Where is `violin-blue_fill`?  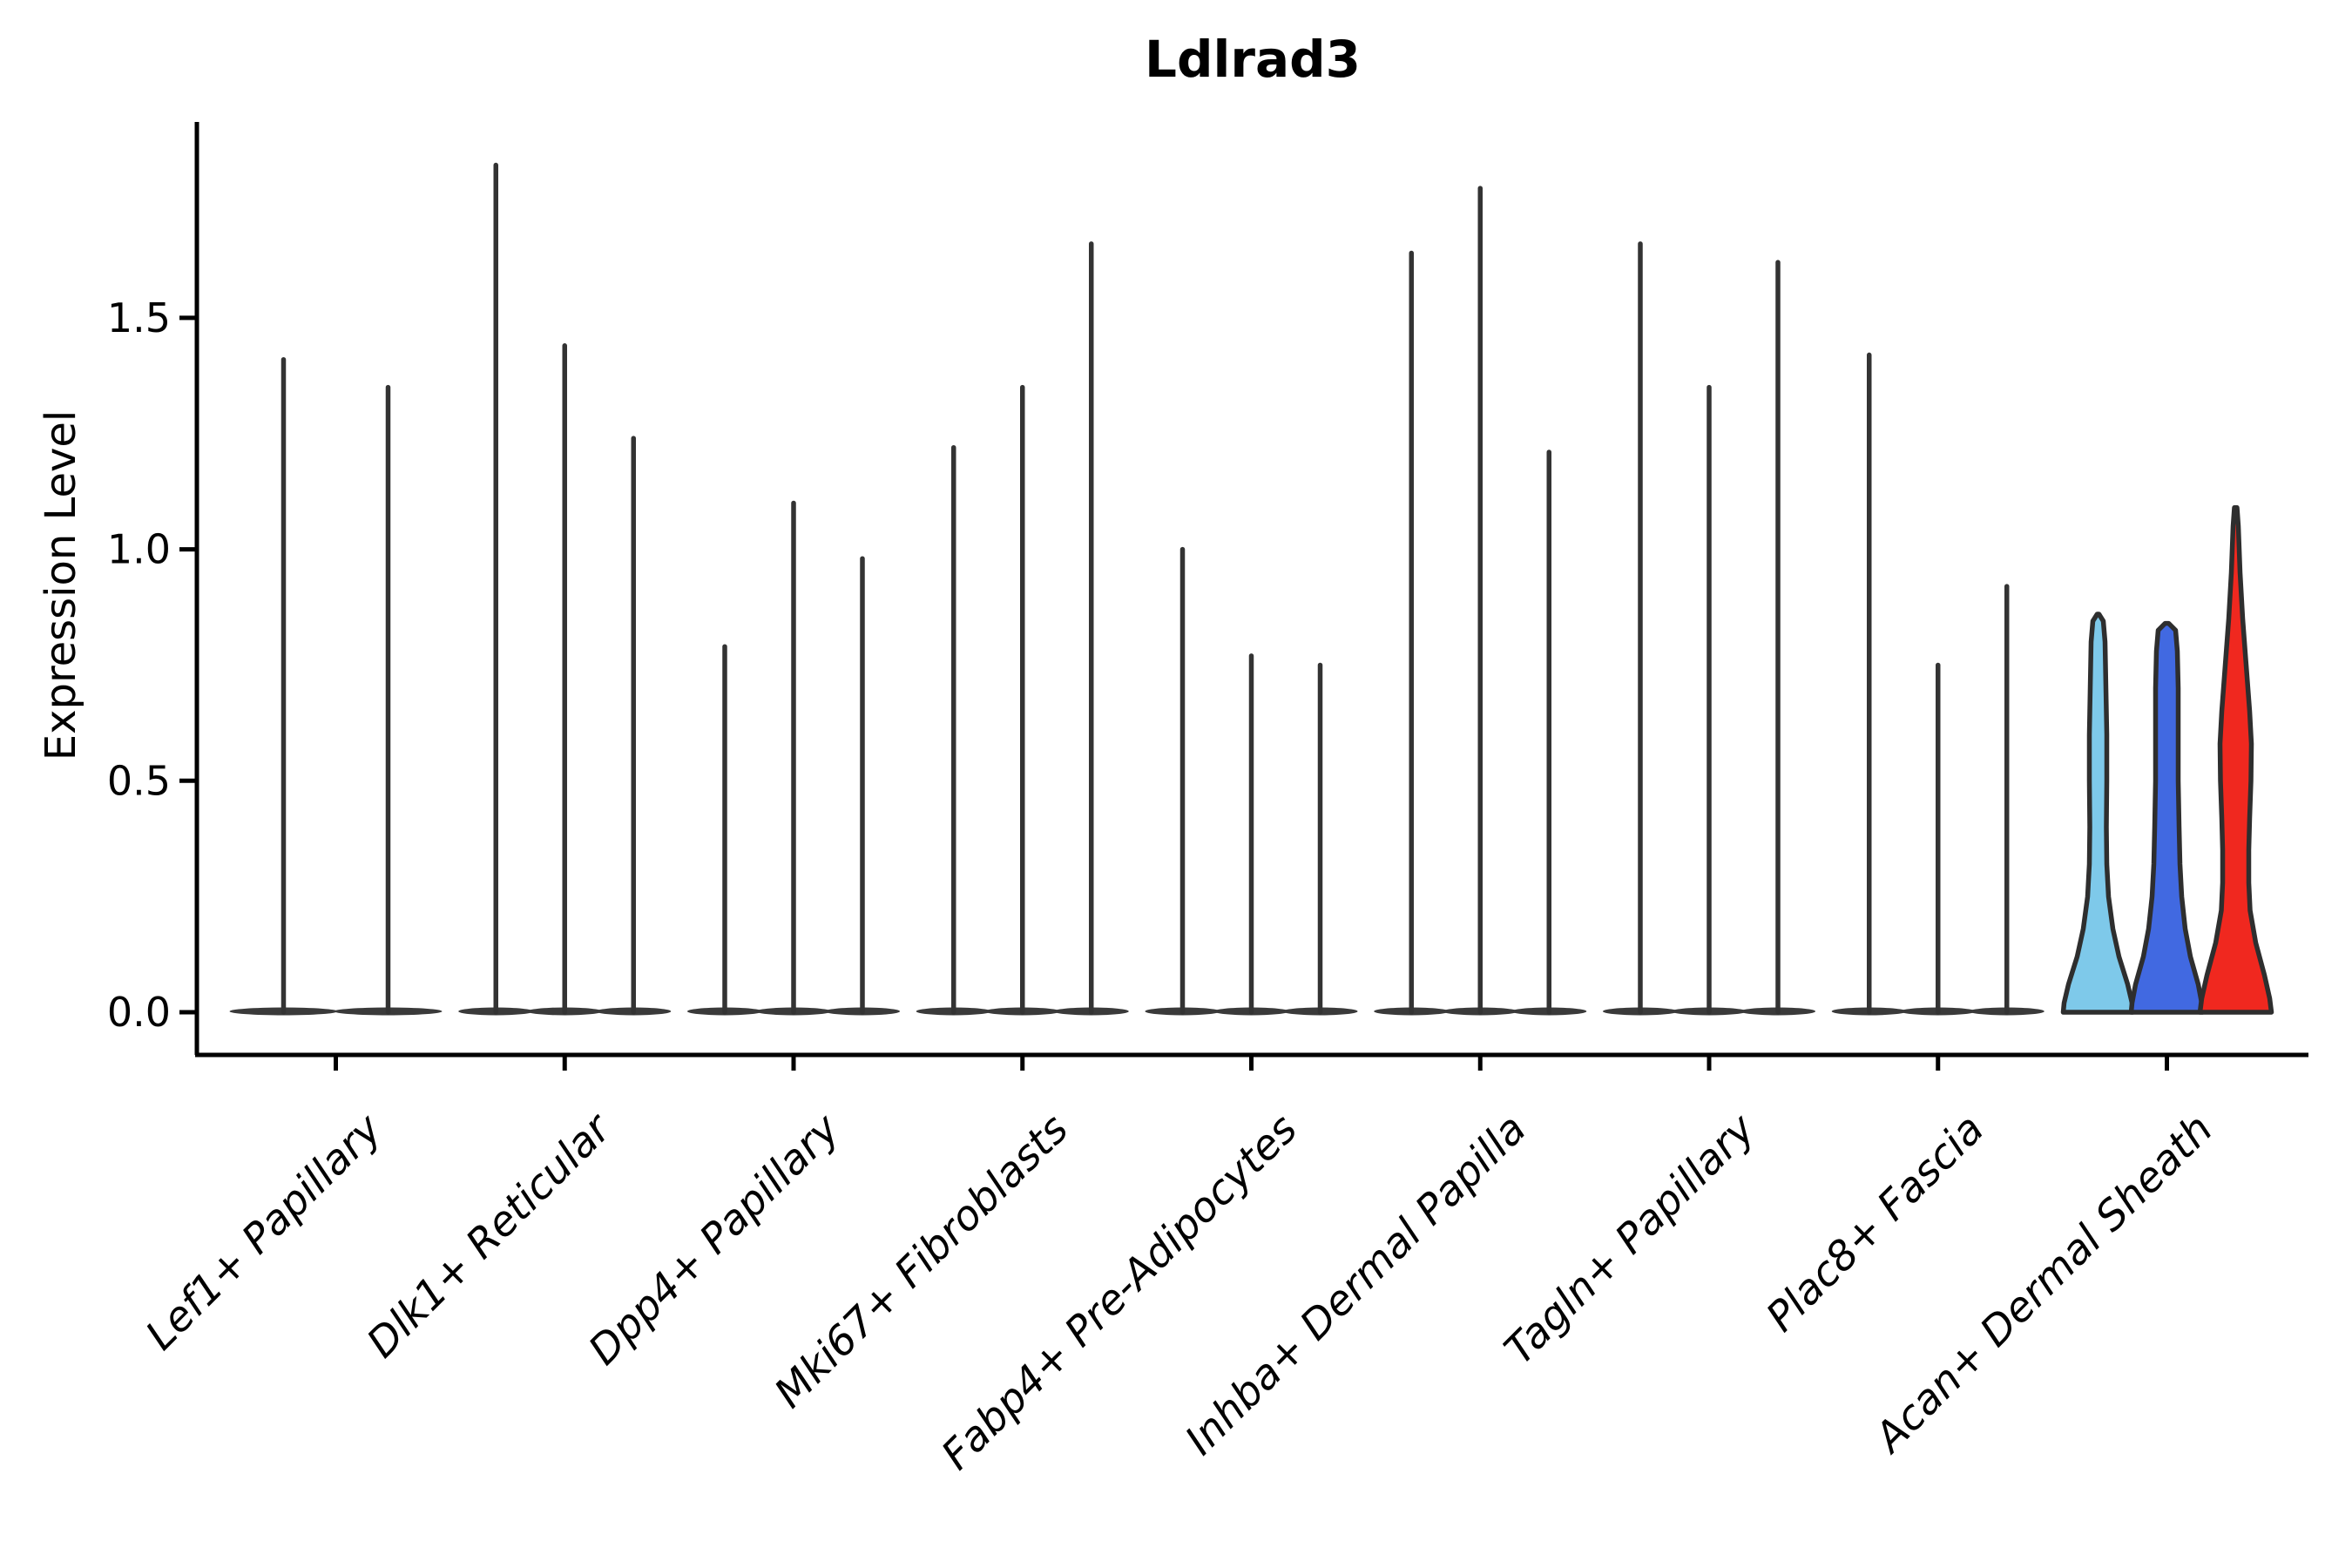
violin-blue_fill is located at coordinates (2167, 817).